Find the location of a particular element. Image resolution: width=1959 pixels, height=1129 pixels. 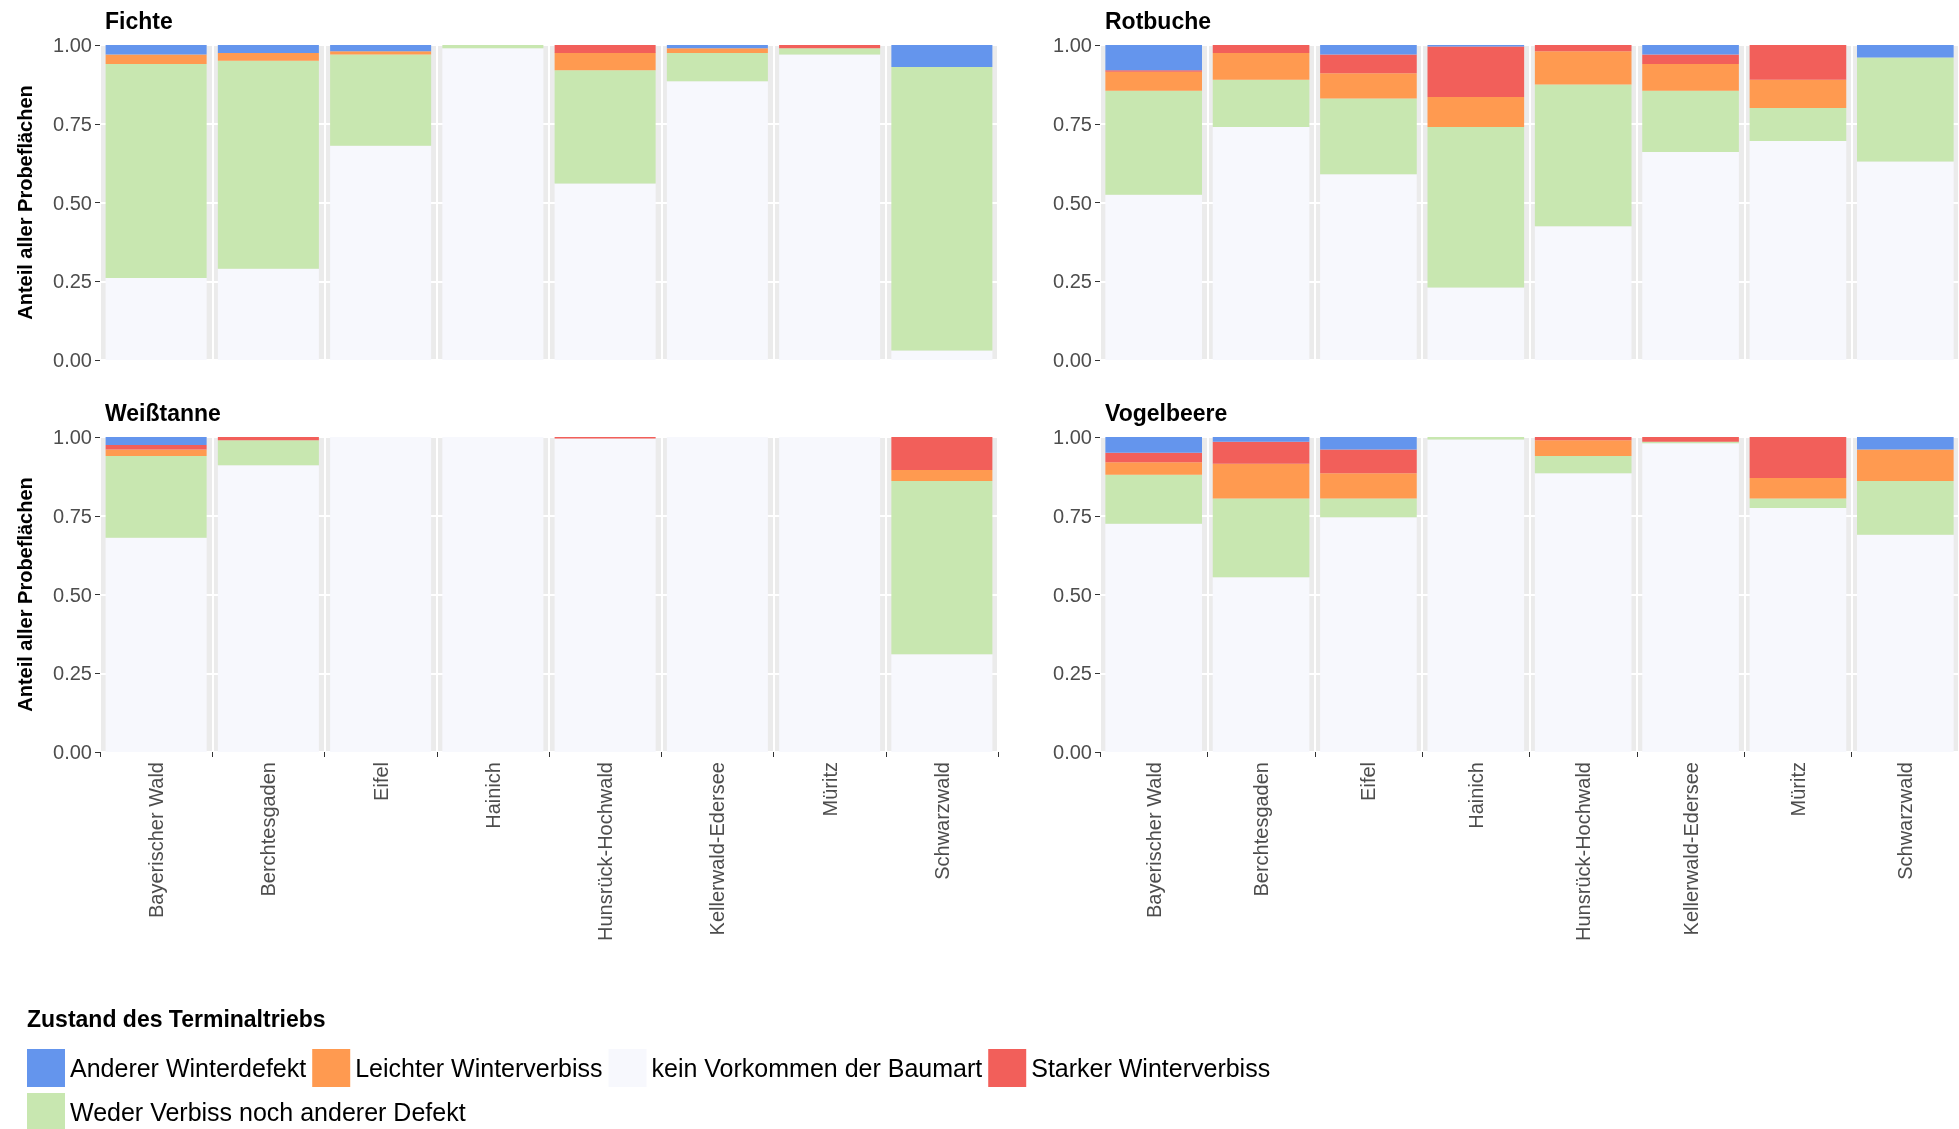

legend-label: Starker Winterverbiss is located at coordinates (1151, 1068).